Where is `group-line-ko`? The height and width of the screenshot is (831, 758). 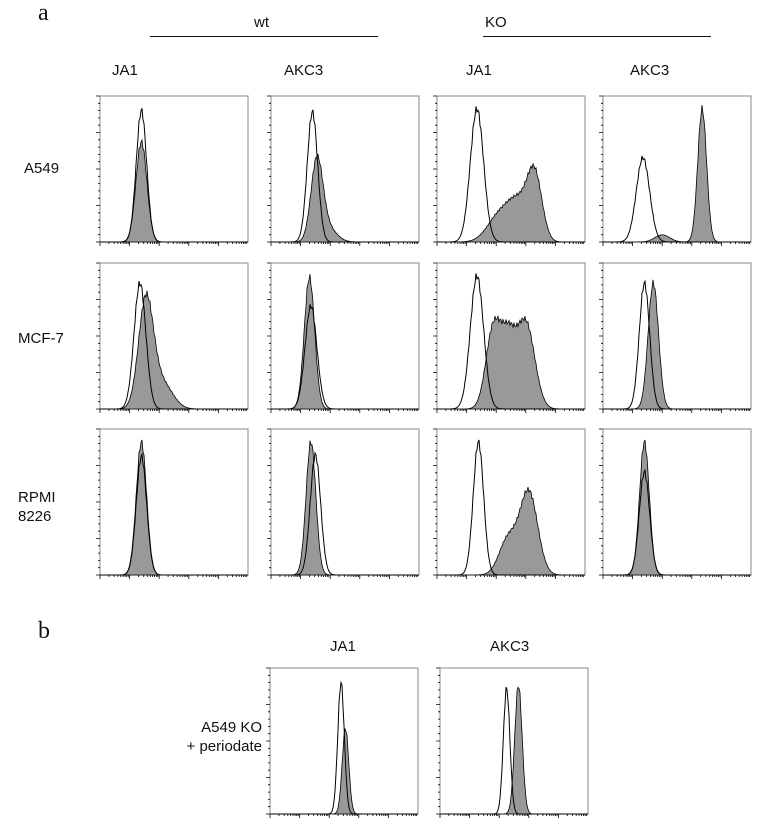 group-line-ko is located at coordinates (597, 36).